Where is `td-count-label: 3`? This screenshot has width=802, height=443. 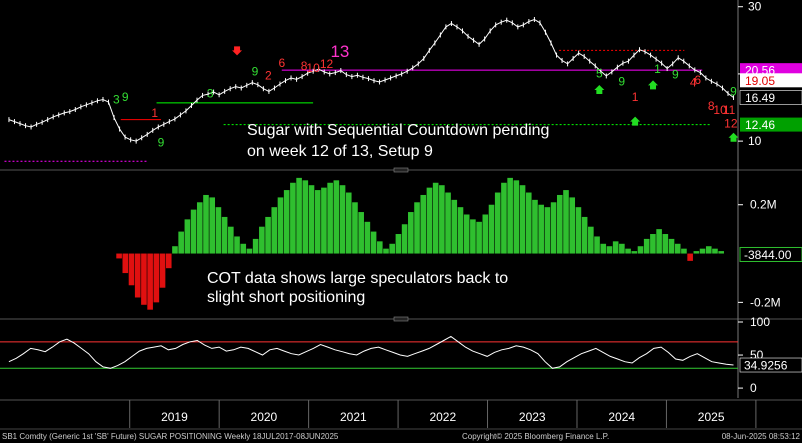 td-count-label: 3 is located at coordinates (210, 93).